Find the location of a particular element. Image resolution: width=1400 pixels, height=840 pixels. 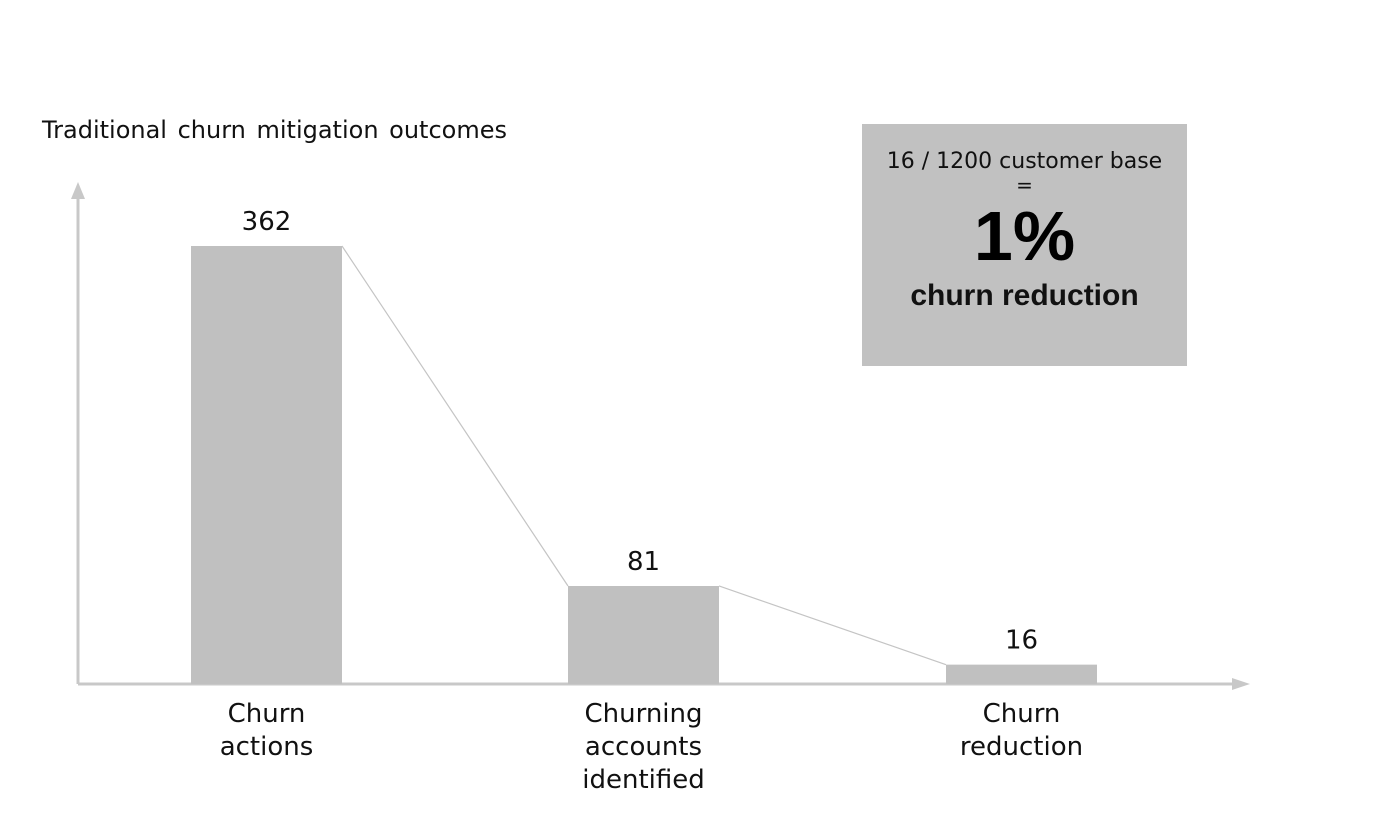

bar-value-label: 362 is located at coordinates (267, 222).